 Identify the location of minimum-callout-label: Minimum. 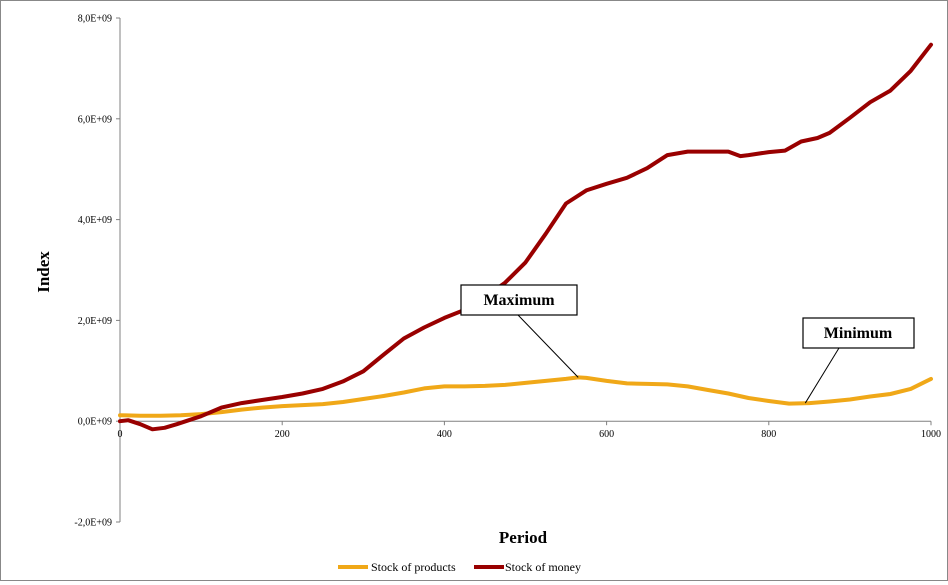
(858, 333).